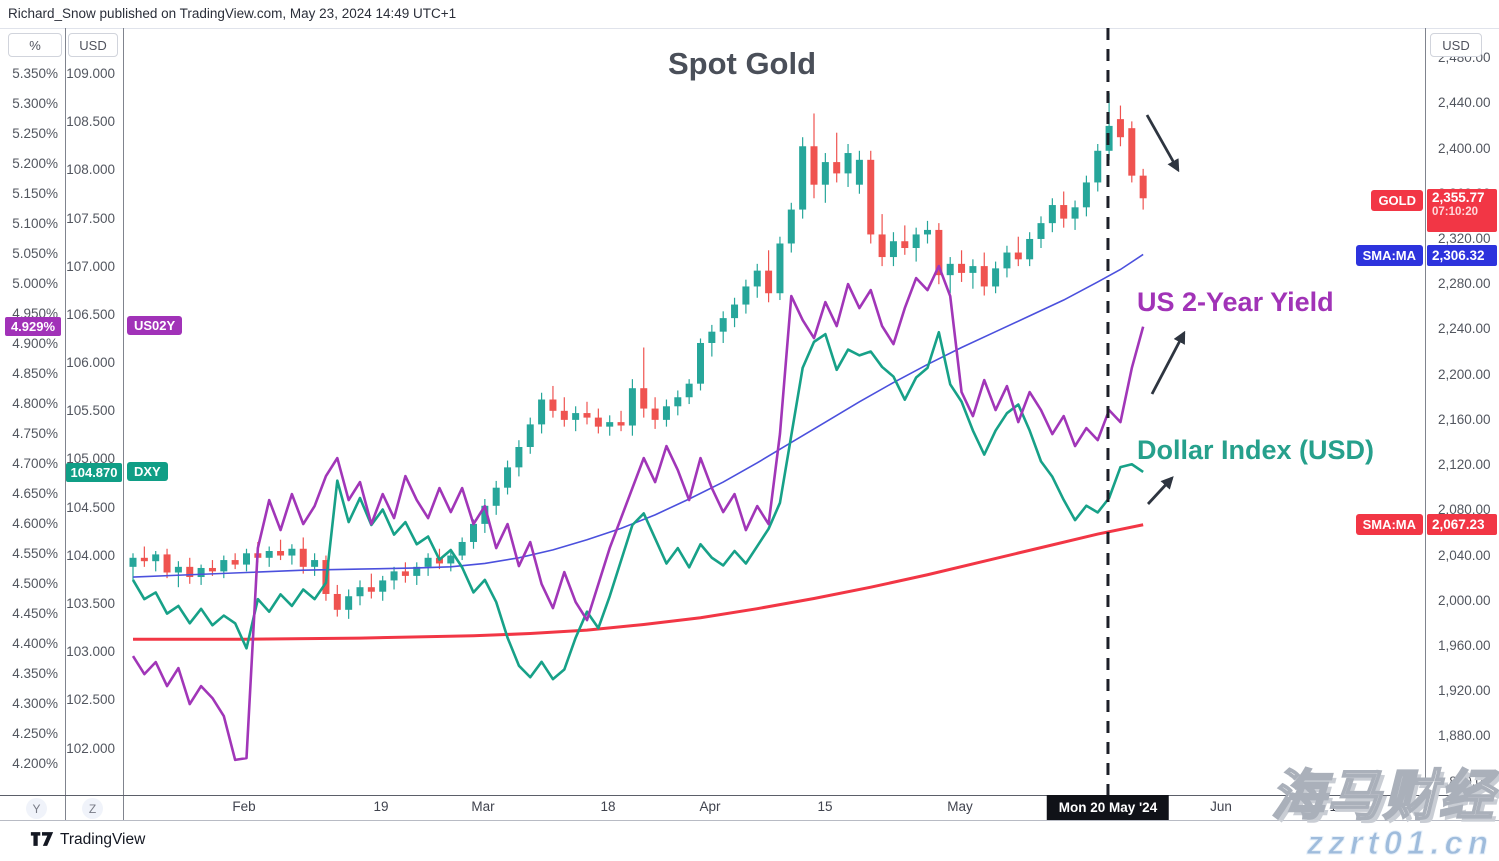 Image resolution: width=1499 pixels, height=861 pixels. Describe the element at coordinates (1425, 424) in the screenshot. I see `right-axis-divider` at that location.